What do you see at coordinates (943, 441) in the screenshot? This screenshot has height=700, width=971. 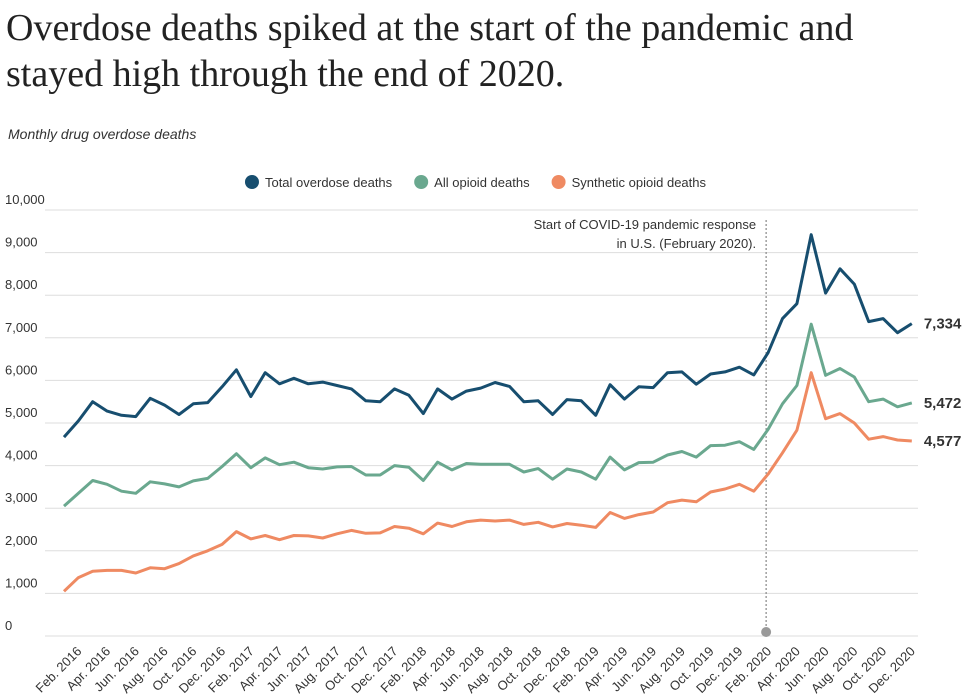 I see `end-label: 4,577` at bounding box center [943, 441].